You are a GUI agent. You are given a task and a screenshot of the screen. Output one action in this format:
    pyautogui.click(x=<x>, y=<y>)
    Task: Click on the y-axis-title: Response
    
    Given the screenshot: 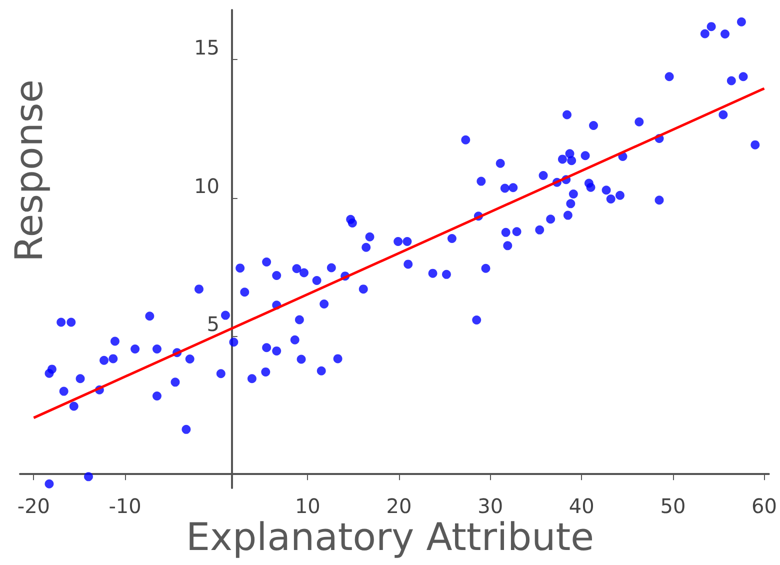 What is the action you would take?
    pyautogui.click(x=29, y=170)
    